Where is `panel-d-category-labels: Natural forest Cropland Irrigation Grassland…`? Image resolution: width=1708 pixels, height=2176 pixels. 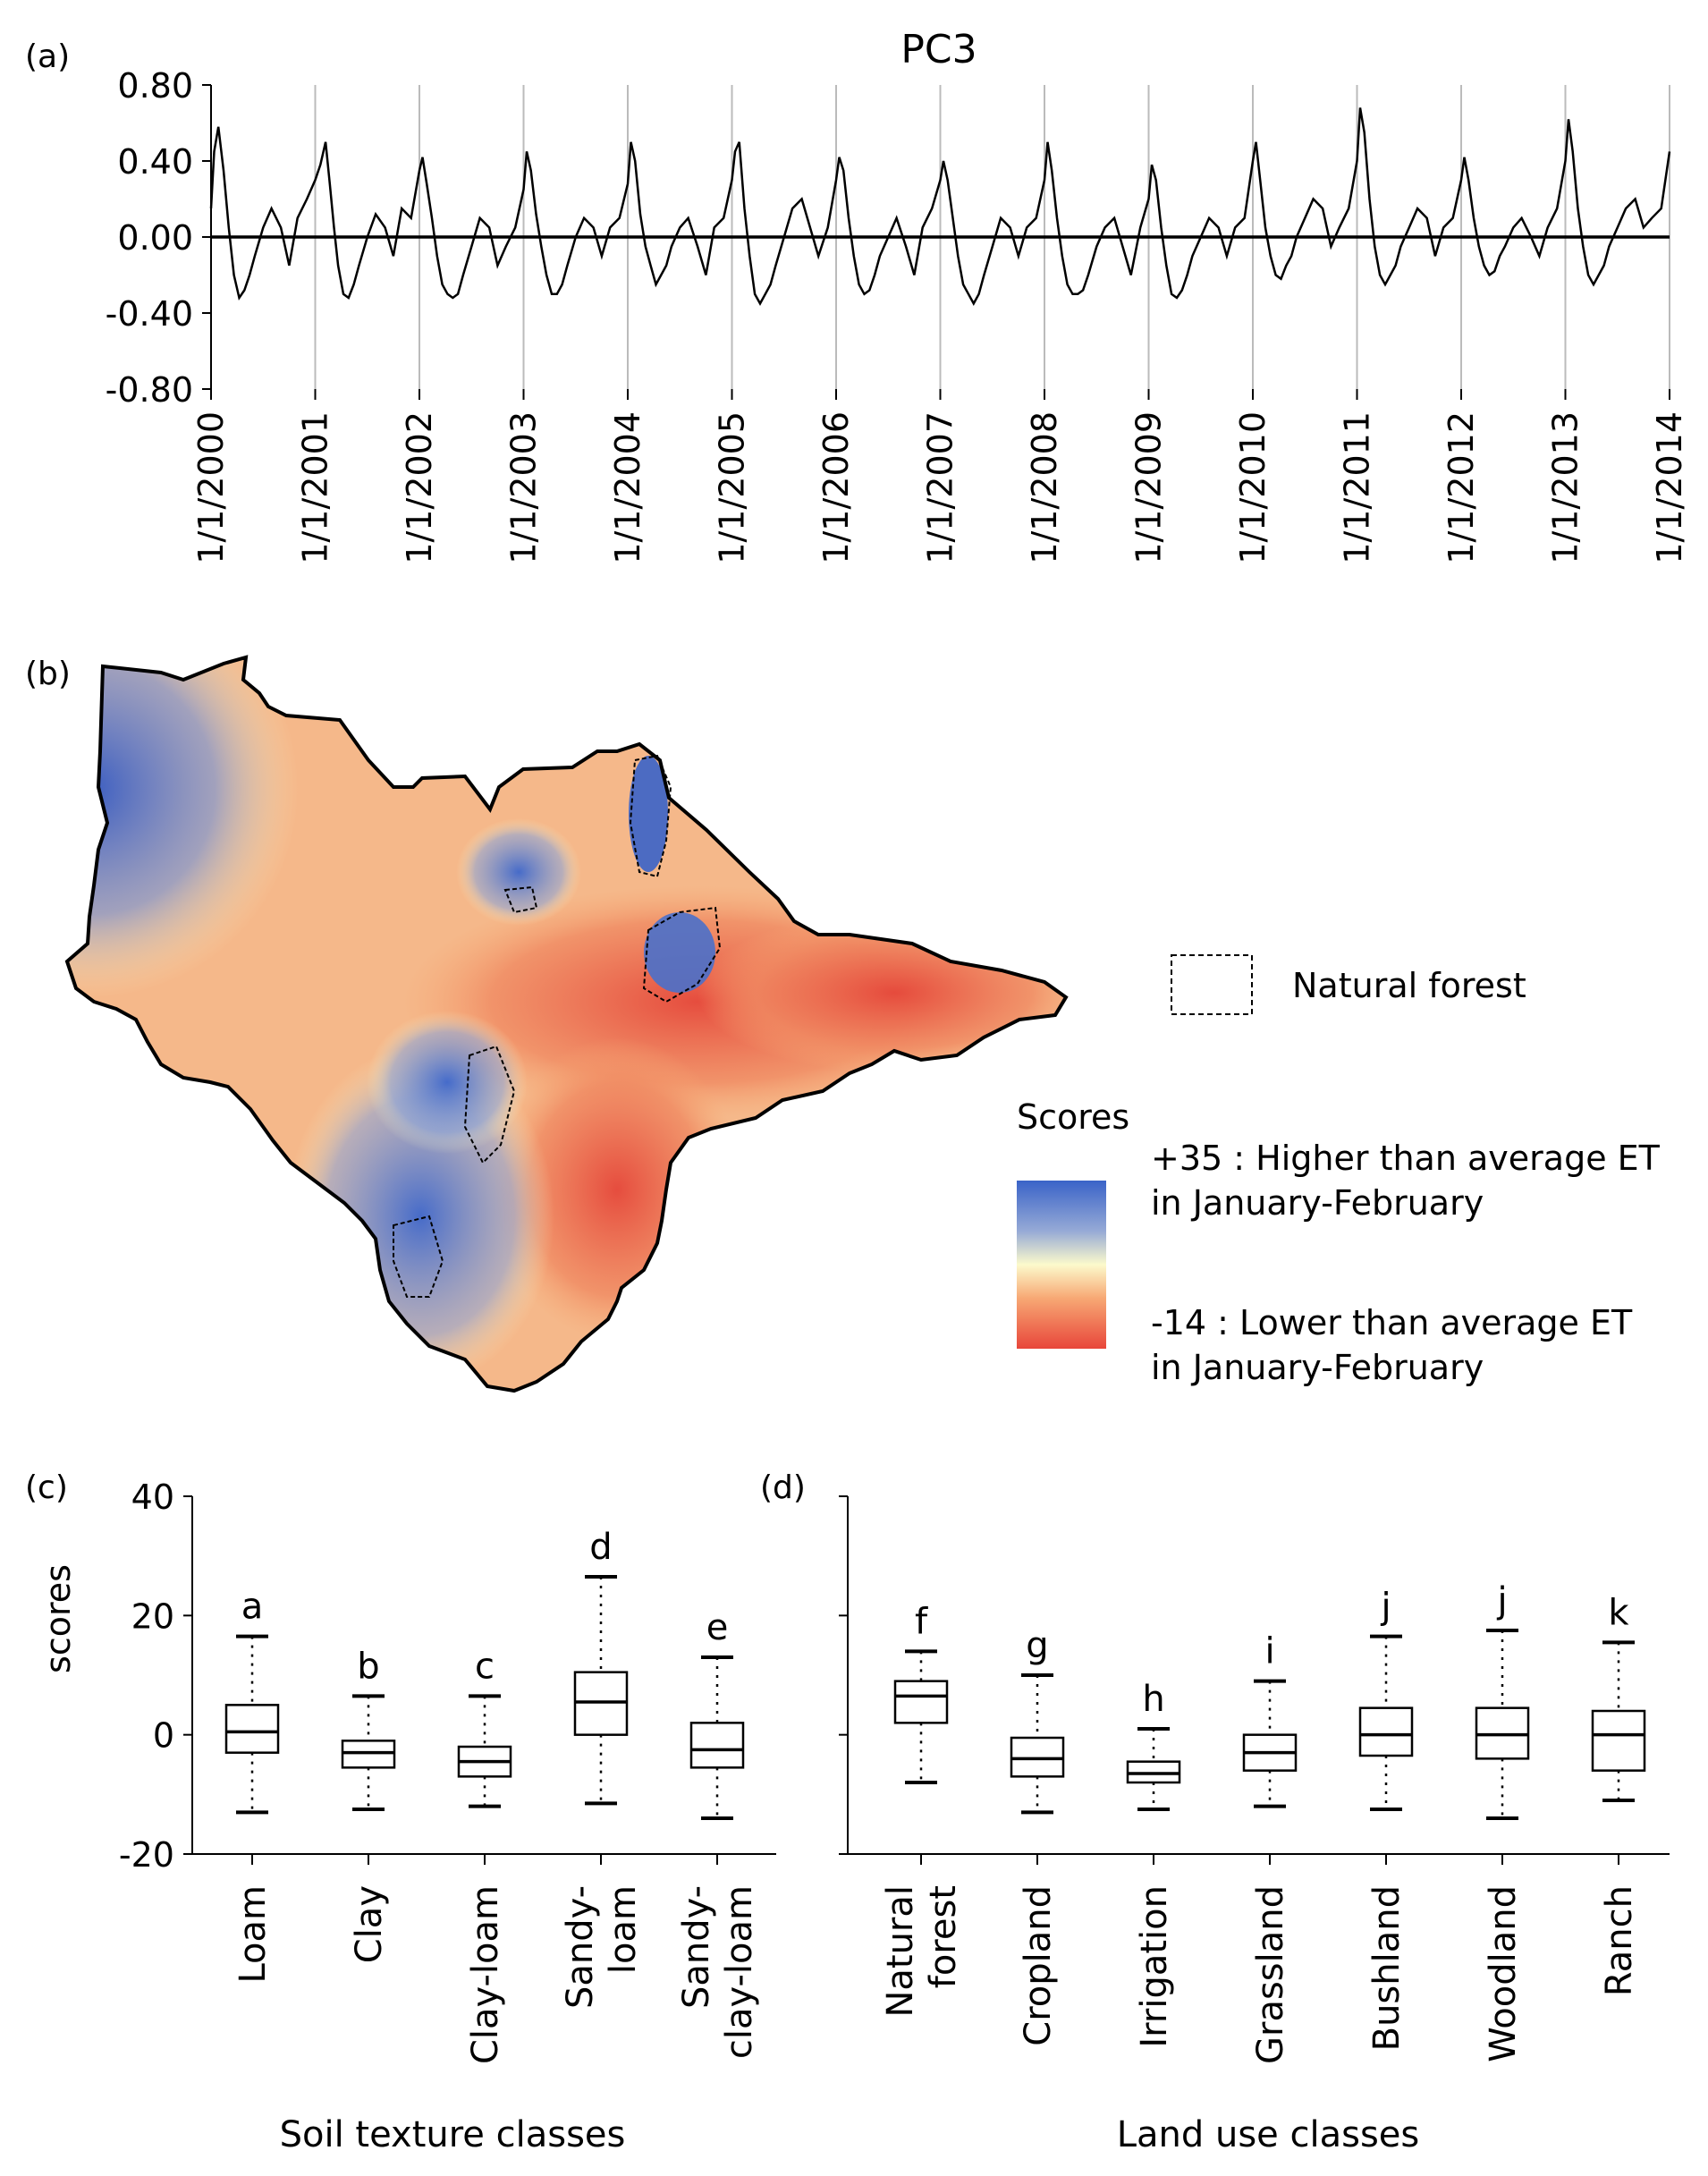
panel-d-category-labels: Natural forest Cropland Irrigation Grassland… is located at coordinates (1260, 1959).